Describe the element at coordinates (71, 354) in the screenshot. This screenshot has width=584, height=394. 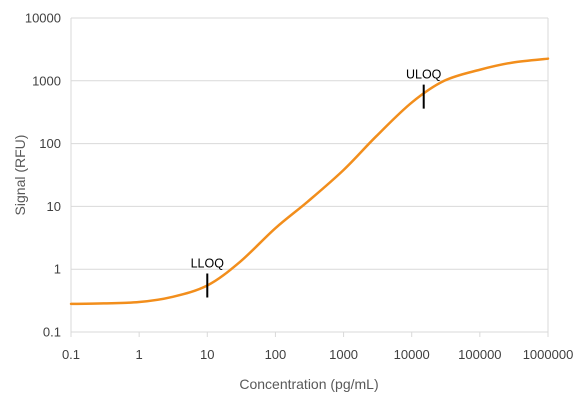
I see `x-tick-label: 0.1` at that location.